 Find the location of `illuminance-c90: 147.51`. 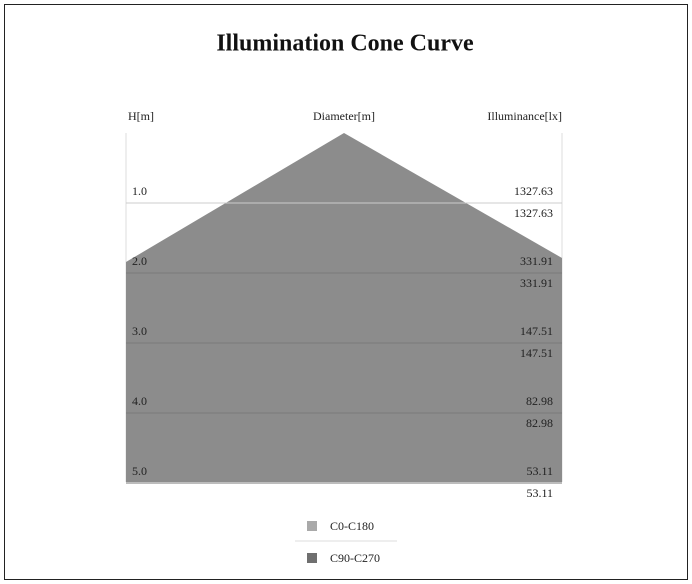

illuminance-c90: 147.51 is located at coordinates (536, 353).